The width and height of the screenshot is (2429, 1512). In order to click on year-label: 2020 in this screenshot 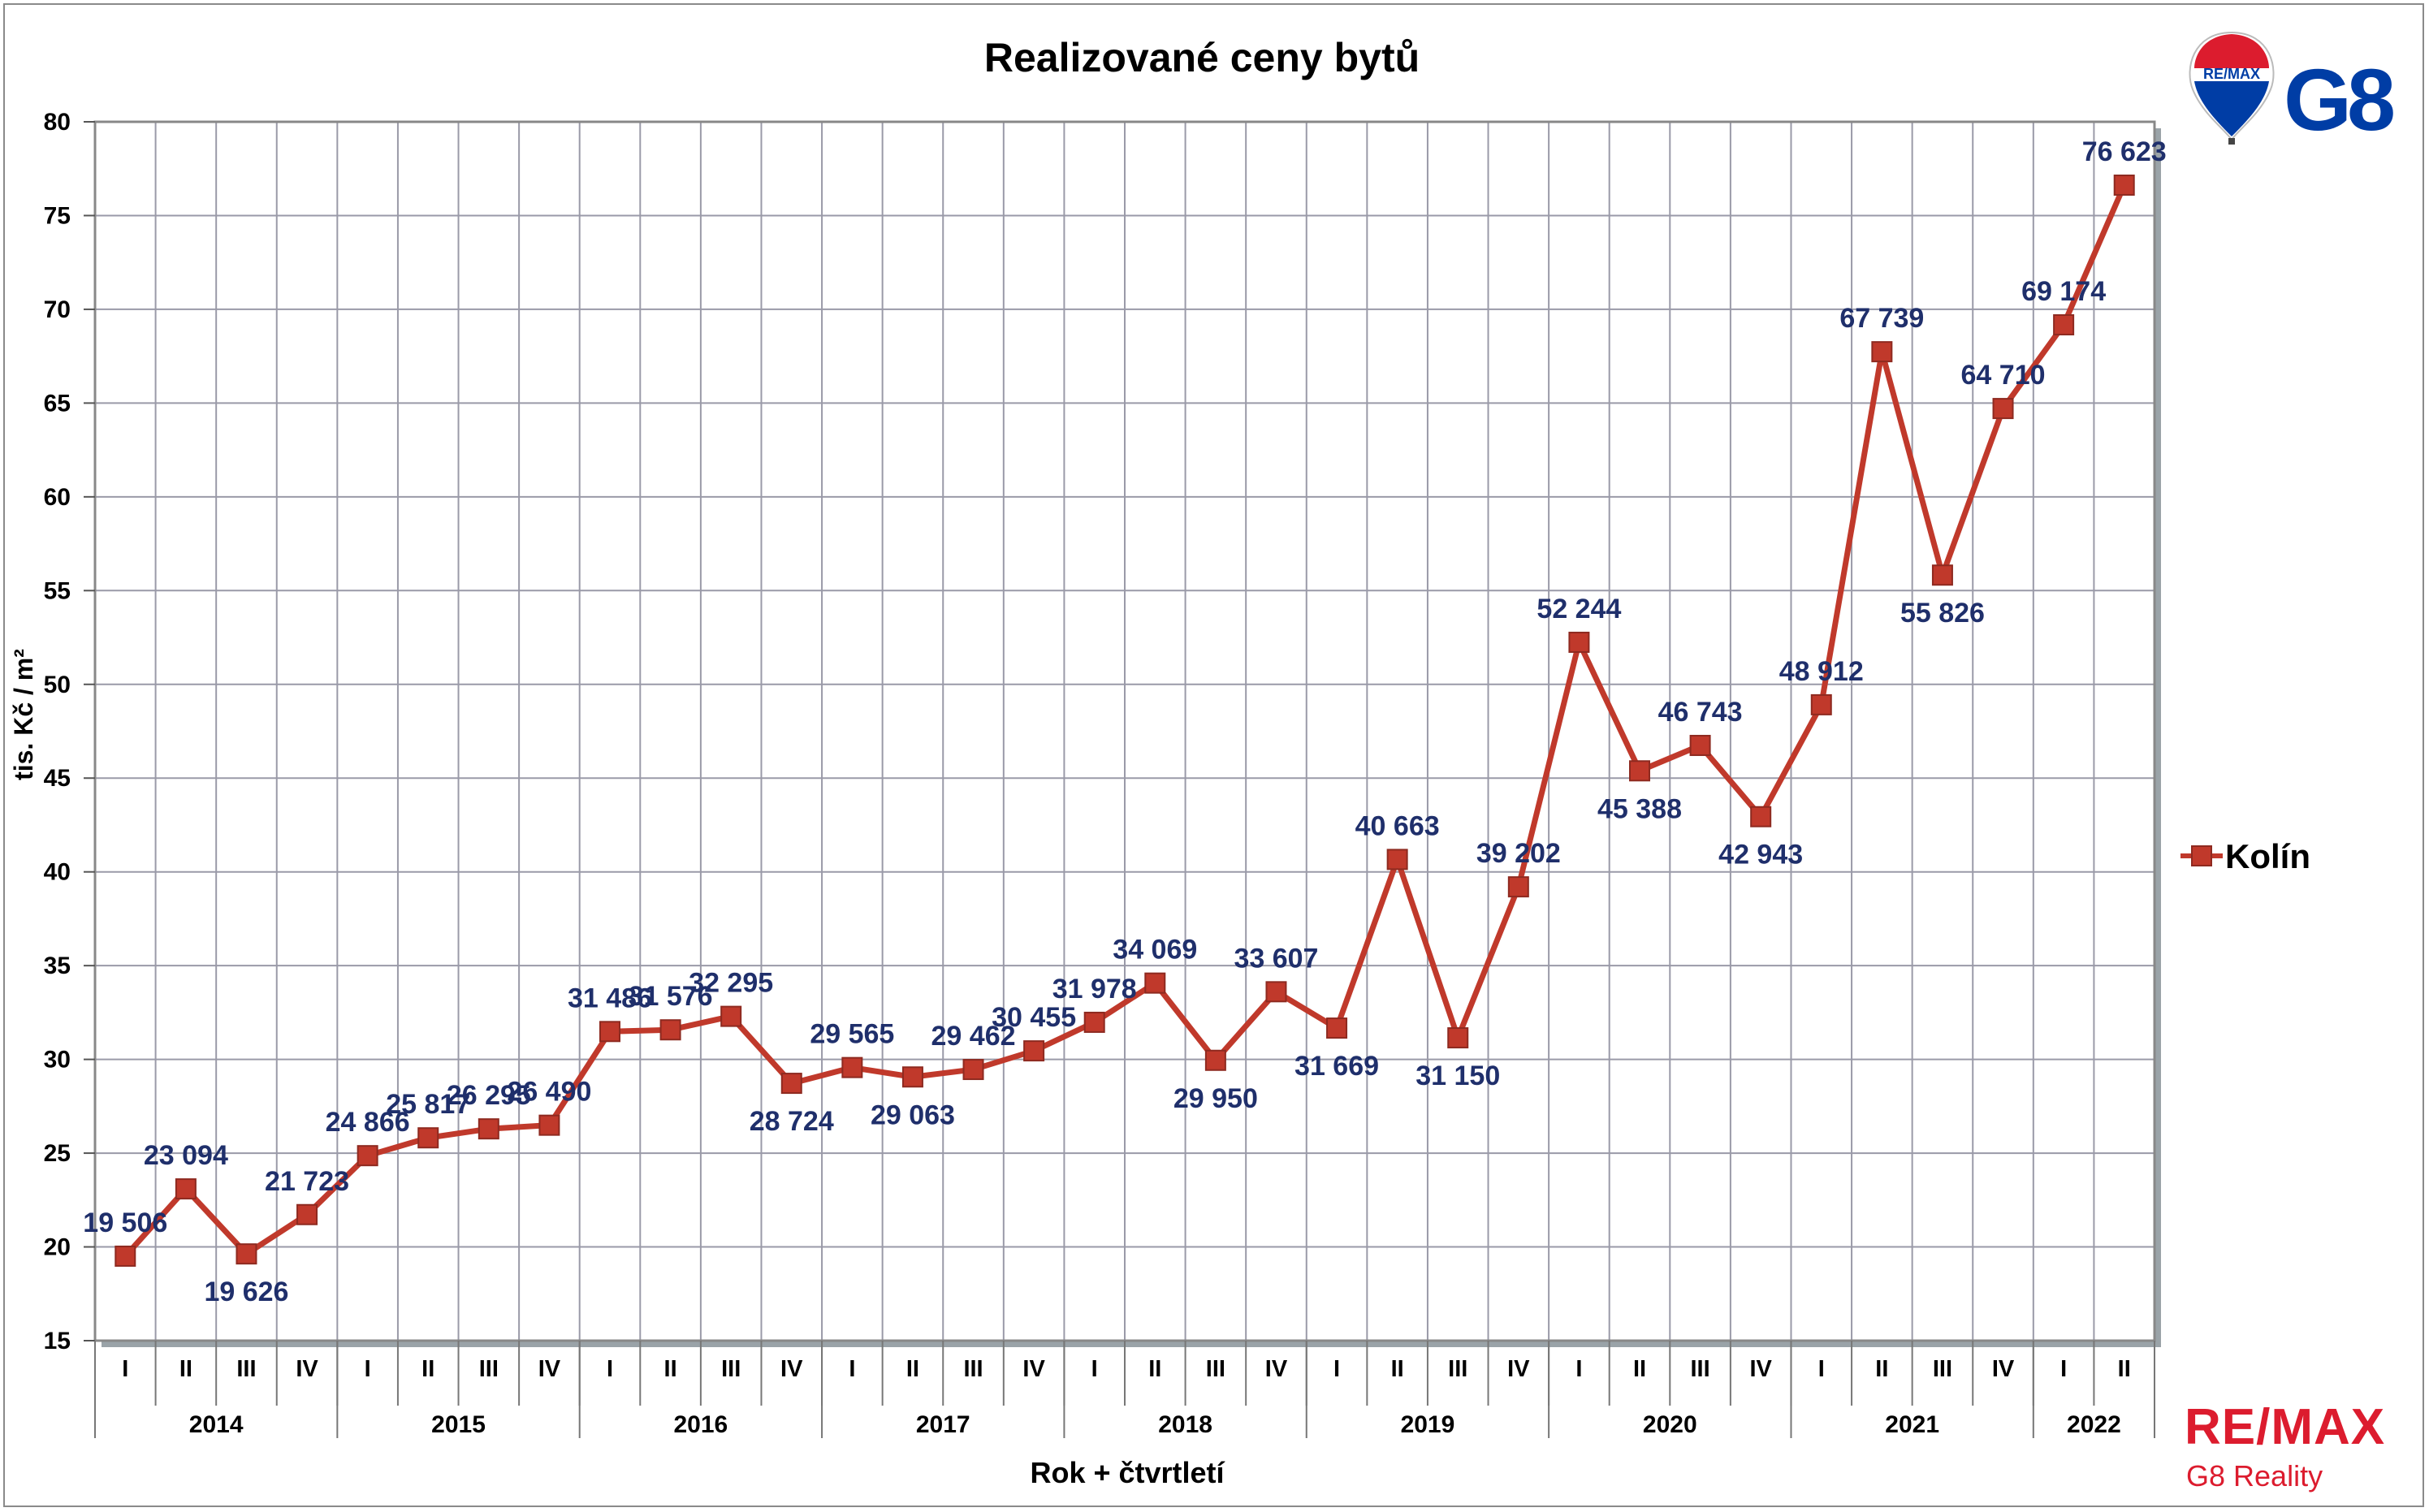, I will do `click(1670, 1424)`.